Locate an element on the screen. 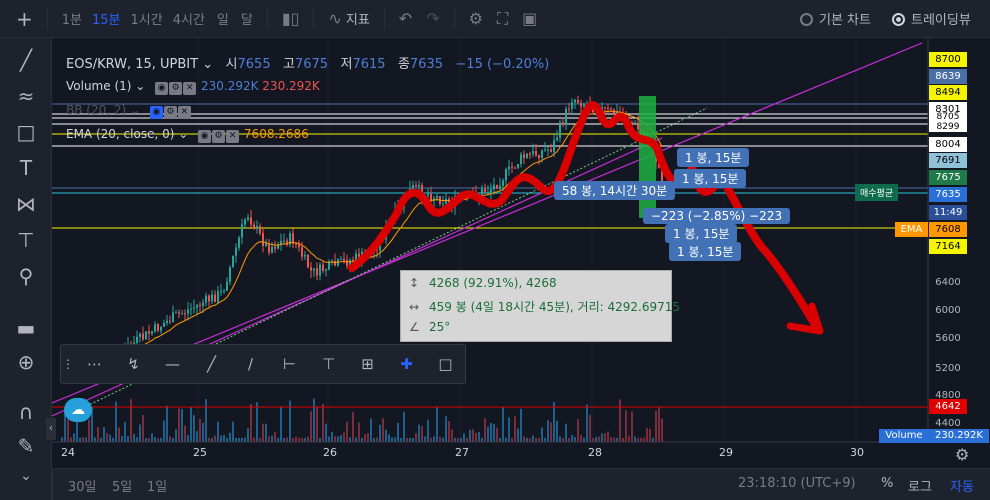 This screenshot has width=990, height=500. fib-tool-icon: ≈ is located at coordinates (26, 96).